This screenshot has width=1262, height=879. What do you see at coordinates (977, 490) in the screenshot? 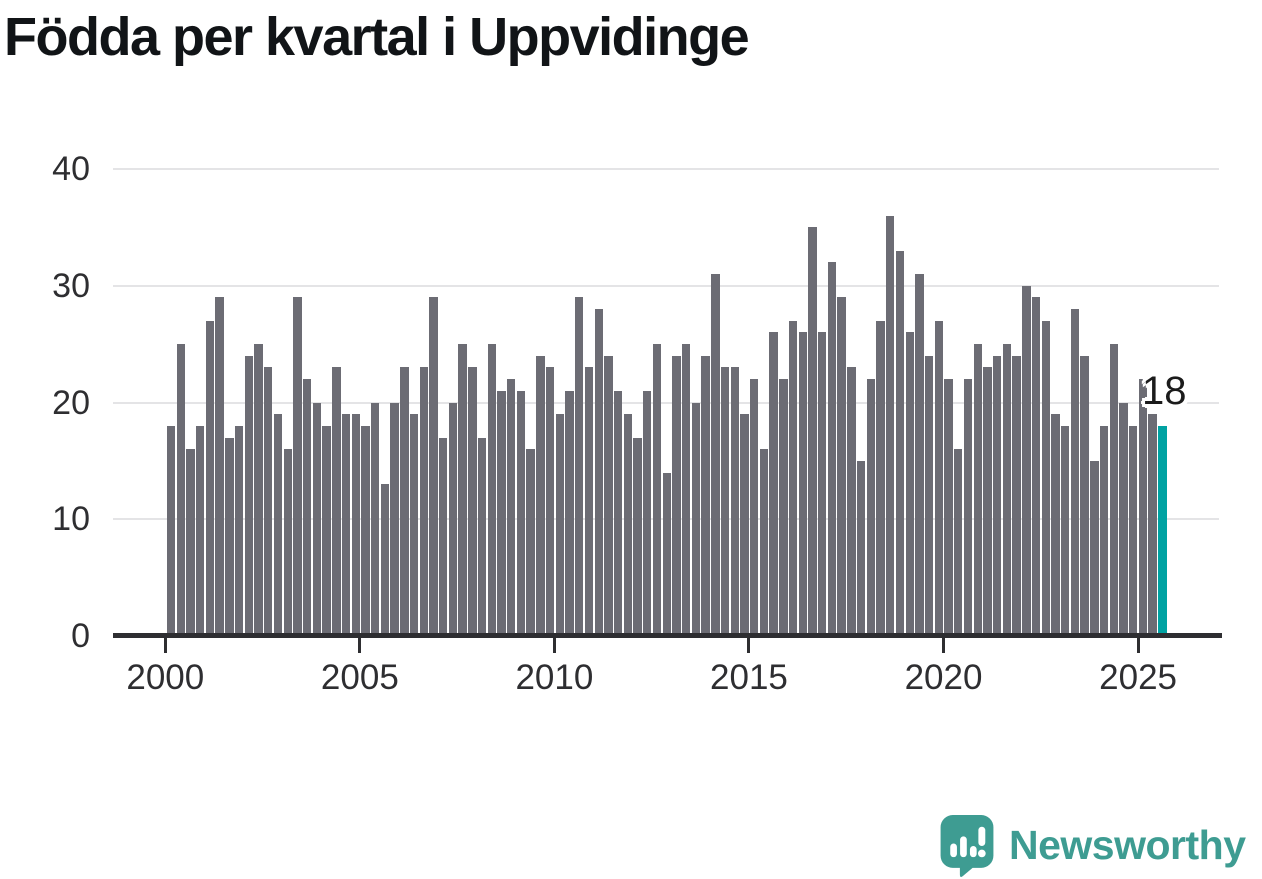
I see `bar-2020-q4` at bounding box center [977, 490].